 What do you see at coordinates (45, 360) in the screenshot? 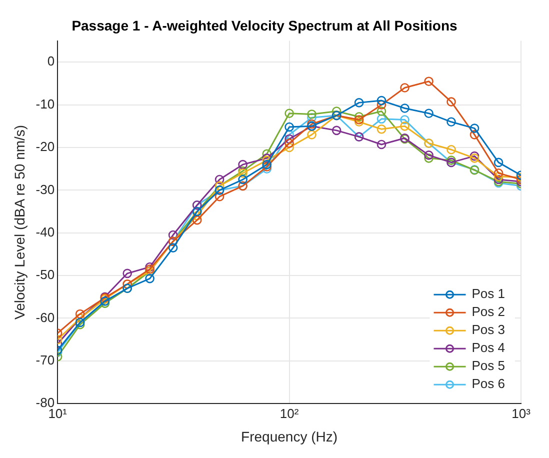
I see `y-tick-label: -70` at bounding box center [45, 360].